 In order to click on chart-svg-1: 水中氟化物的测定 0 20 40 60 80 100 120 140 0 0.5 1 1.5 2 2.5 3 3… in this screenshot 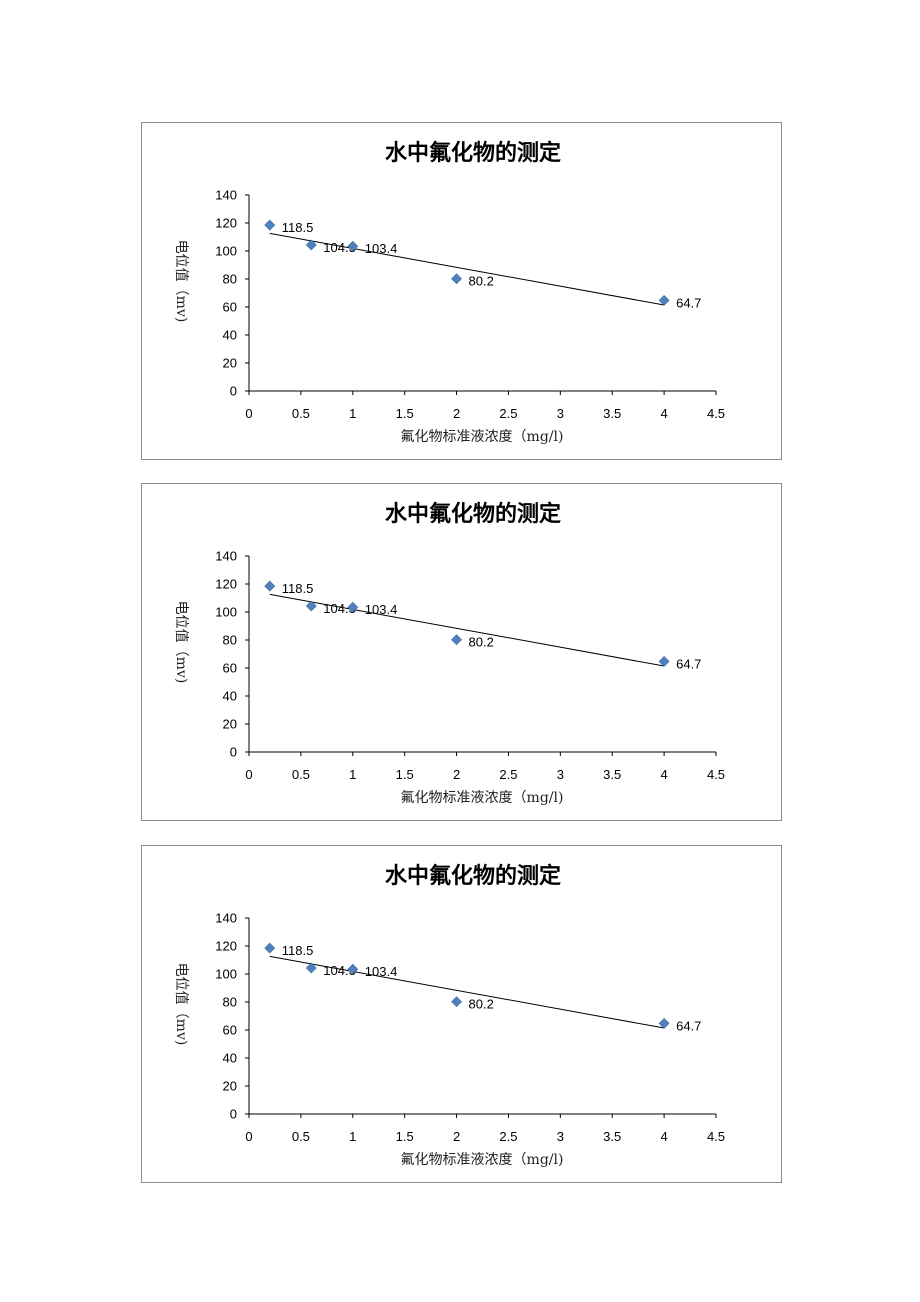, I will do `click(449, 292)`.